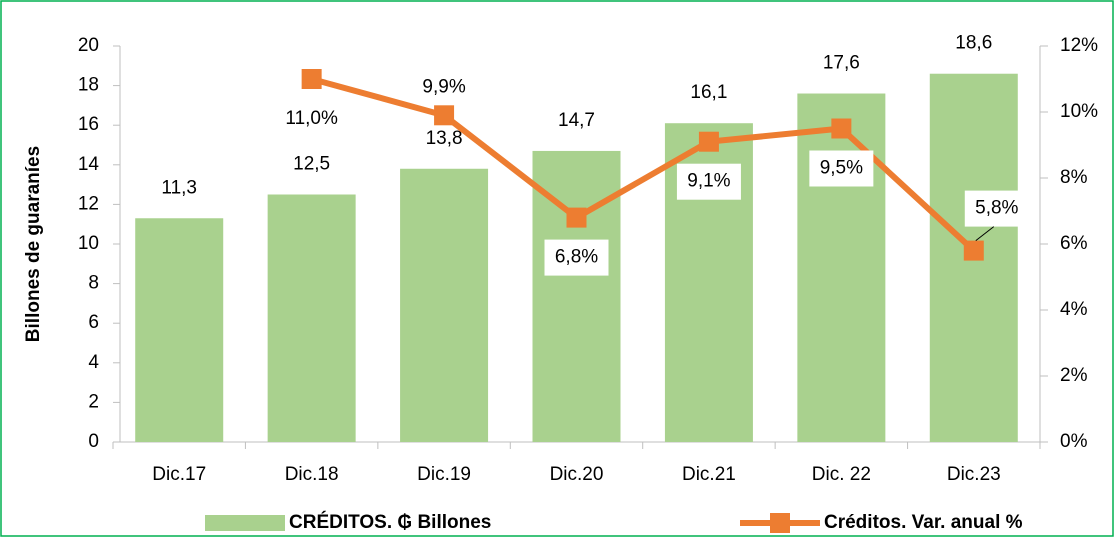 The image size is (1114, 542). Describe the element at coordinates (390, 522) in the screenshot. I see `legend-label: CRÉDITOS. ₲ Billones` at that location.